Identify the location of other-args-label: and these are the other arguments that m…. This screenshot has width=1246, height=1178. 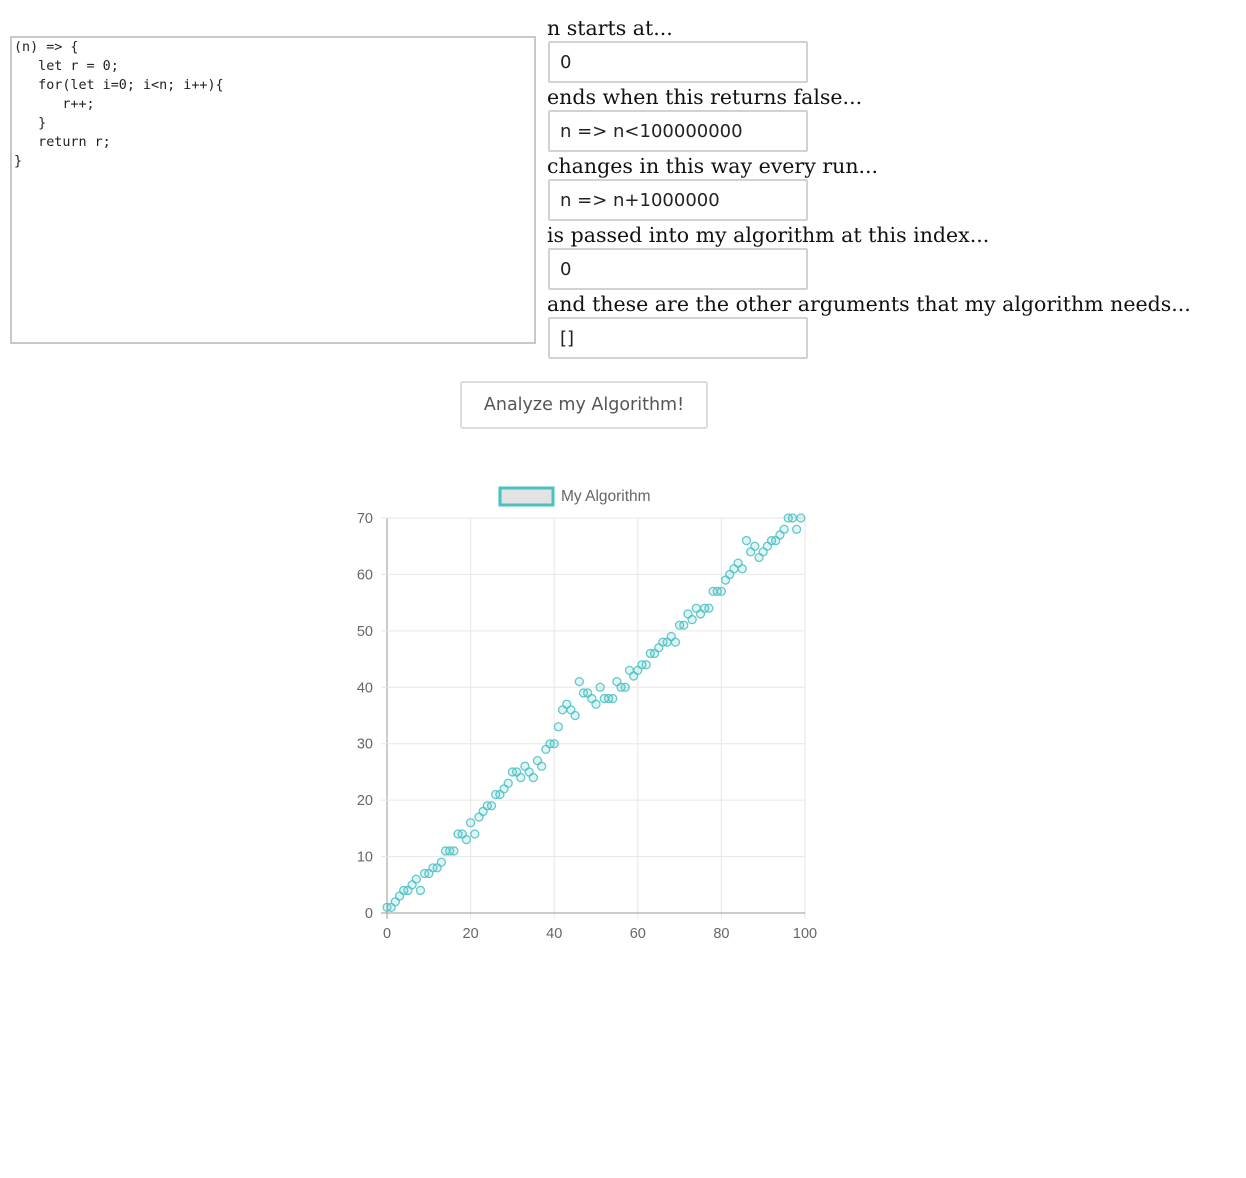
(869, 304).